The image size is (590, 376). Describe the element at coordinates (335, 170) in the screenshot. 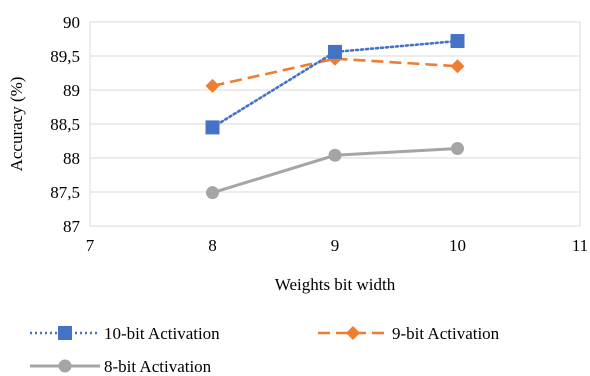

I see `series-8-bit-activation` at that location.